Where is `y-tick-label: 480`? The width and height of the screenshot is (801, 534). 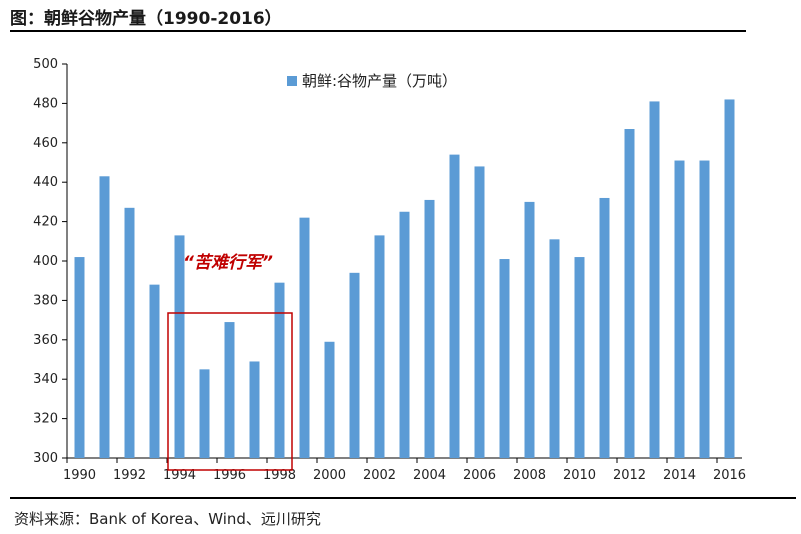 y-tick-label: 480 is located at coordinates (45, 103).